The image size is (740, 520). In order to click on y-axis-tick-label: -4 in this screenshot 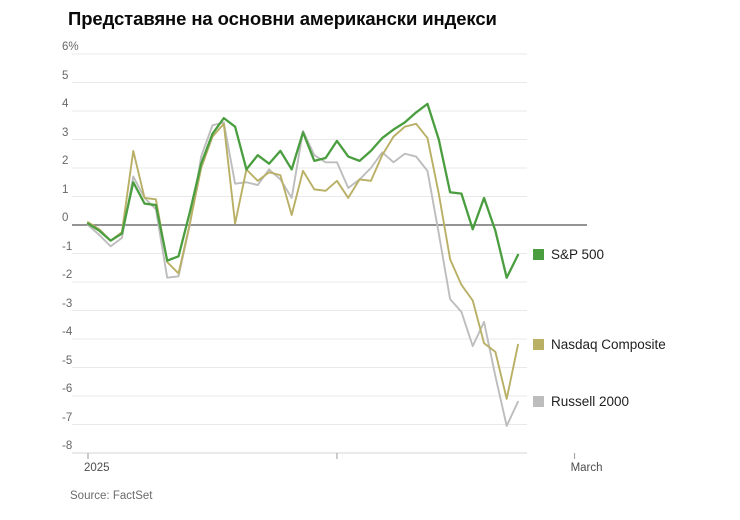, I will do `click(67, 332)`.